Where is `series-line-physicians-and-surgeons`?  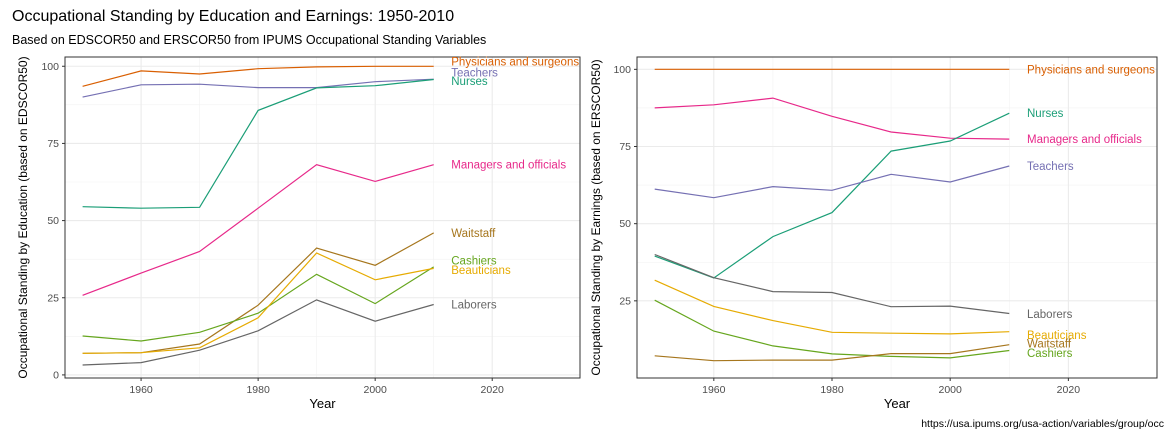 series-line-physicians-and-surgeons is located at coordinates (258, 76).